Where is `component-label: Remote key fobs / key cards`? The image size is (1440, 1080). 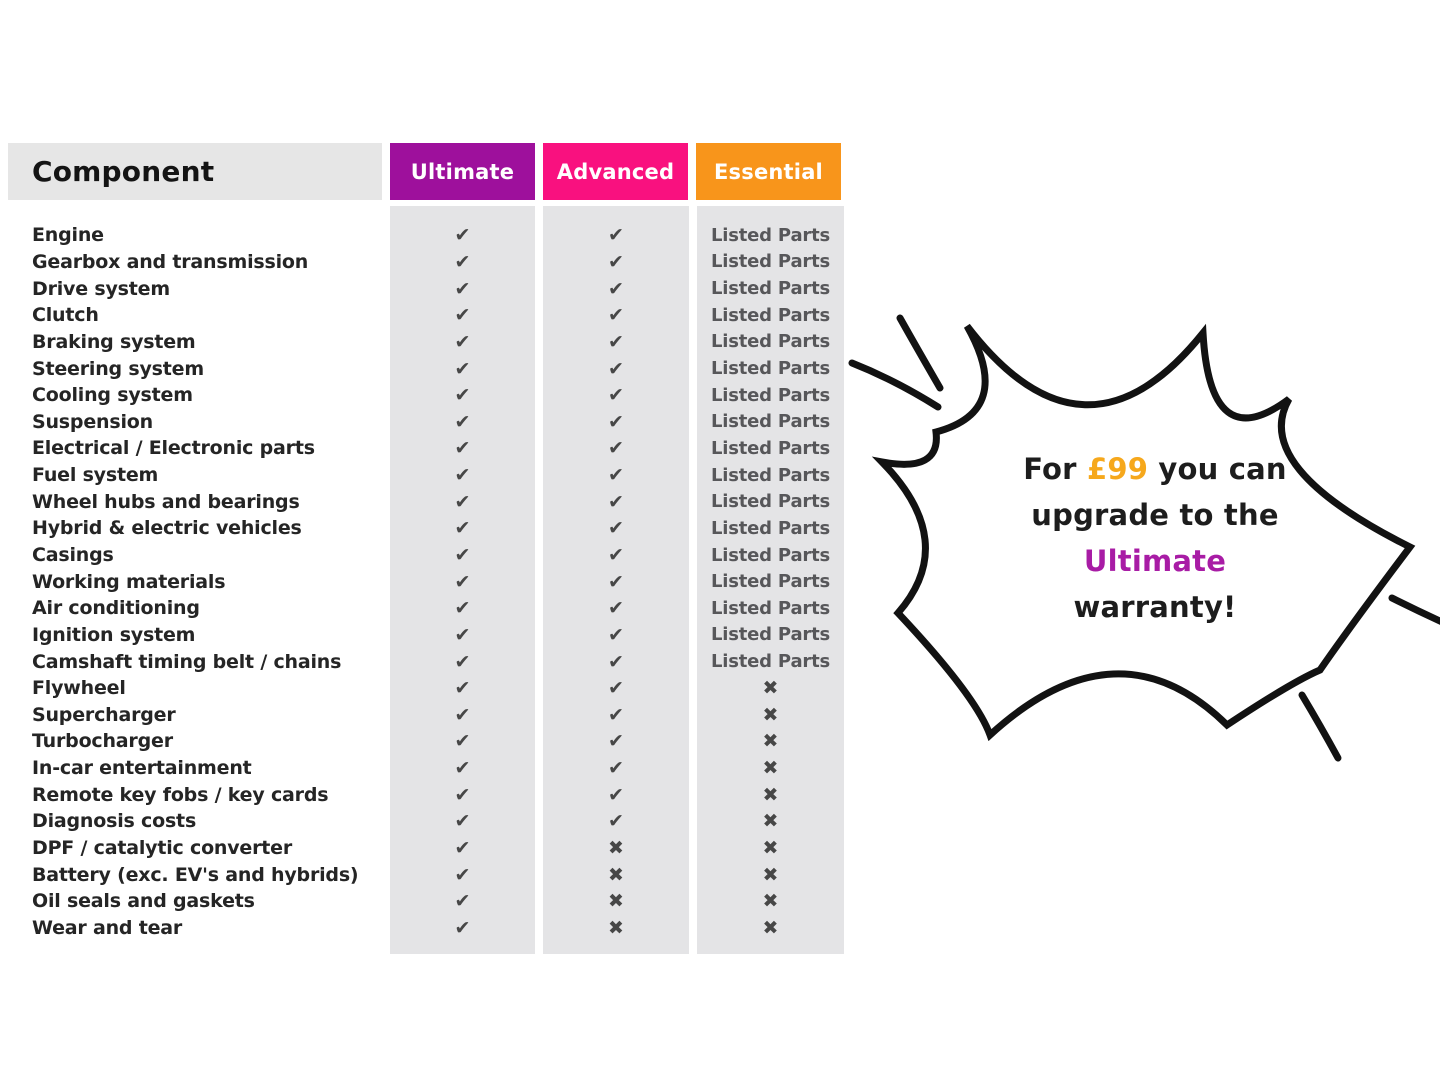 component-label: Remote key fobs / key cards is located at coordinates (180, 794).